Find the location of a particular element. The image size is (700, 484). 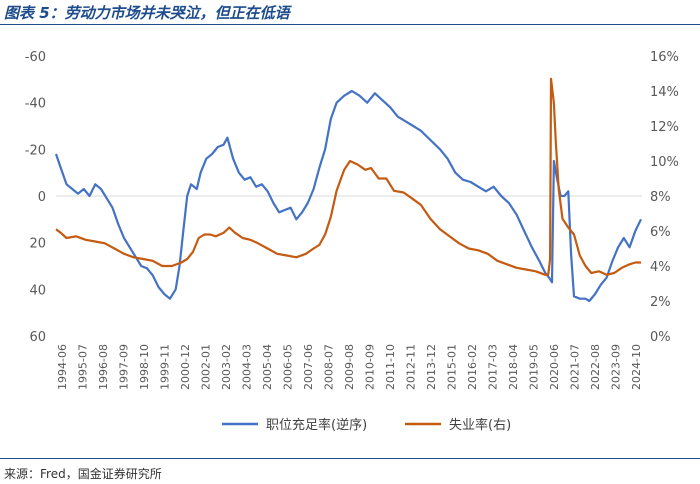

left-tick-label: 40 is located at coordinates (37, 290).